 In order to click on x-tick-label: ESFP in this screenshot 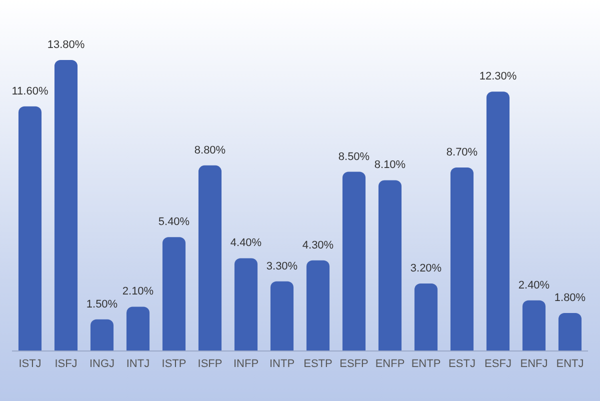, I will do `click(354, 364)`.